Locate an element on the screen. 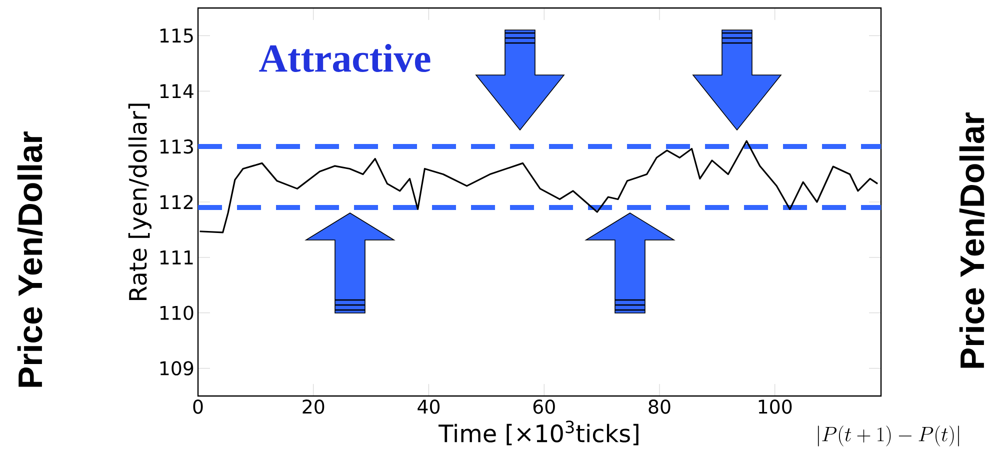  x-axis-title: Time [×10$^{3}$ticks] is located at coordinates (538, 433).